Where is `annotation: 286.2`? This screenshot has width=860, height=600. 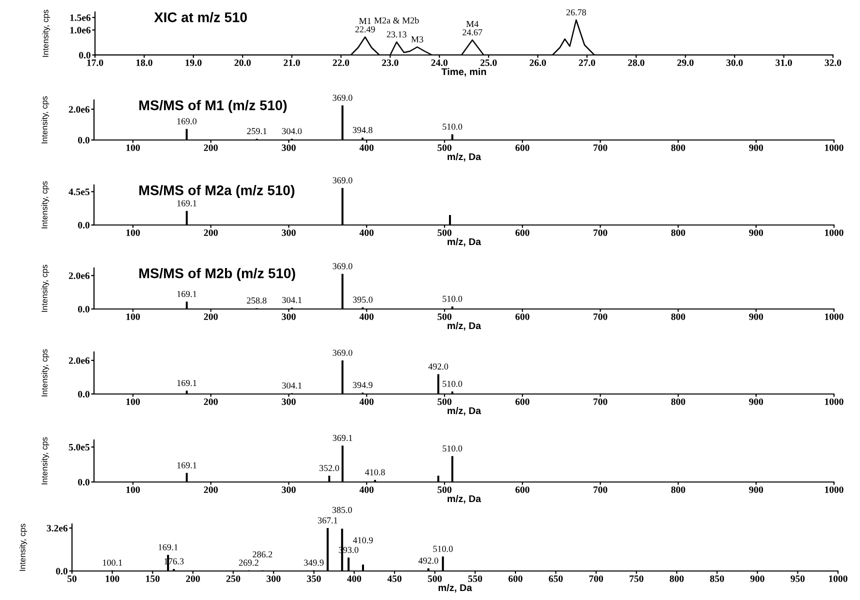 annotation: 286.2 is located at coordinates (262, 554).